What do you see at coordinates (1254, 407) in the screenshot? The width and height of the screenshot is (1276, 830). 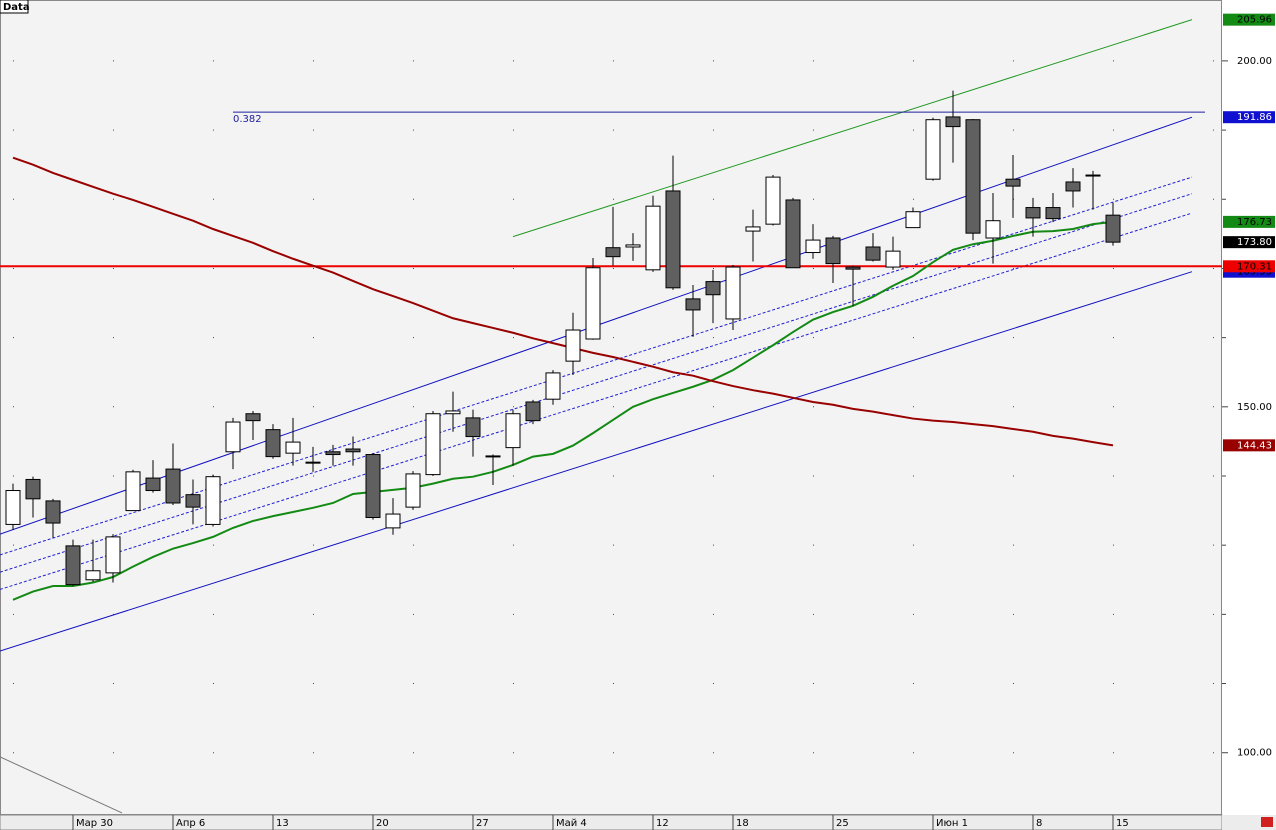 I see `y-tick-label: 150.00` at bounding box center [1254, 407].